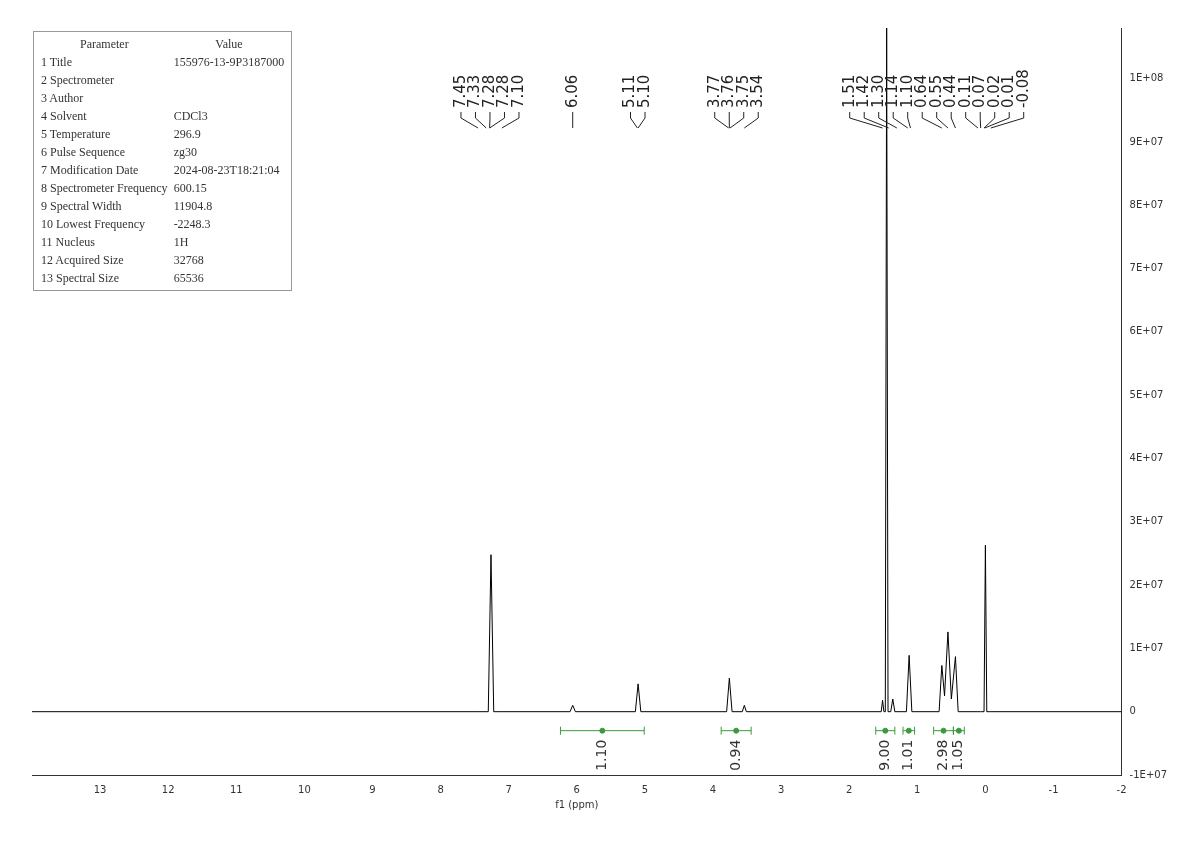 The height and width of the screenshot is (841, 1190). What do you see at coordinates (1146, 268) in the screenshot?
I see `y-tick-label: 7E+07` at bounding box center [1146, 268].